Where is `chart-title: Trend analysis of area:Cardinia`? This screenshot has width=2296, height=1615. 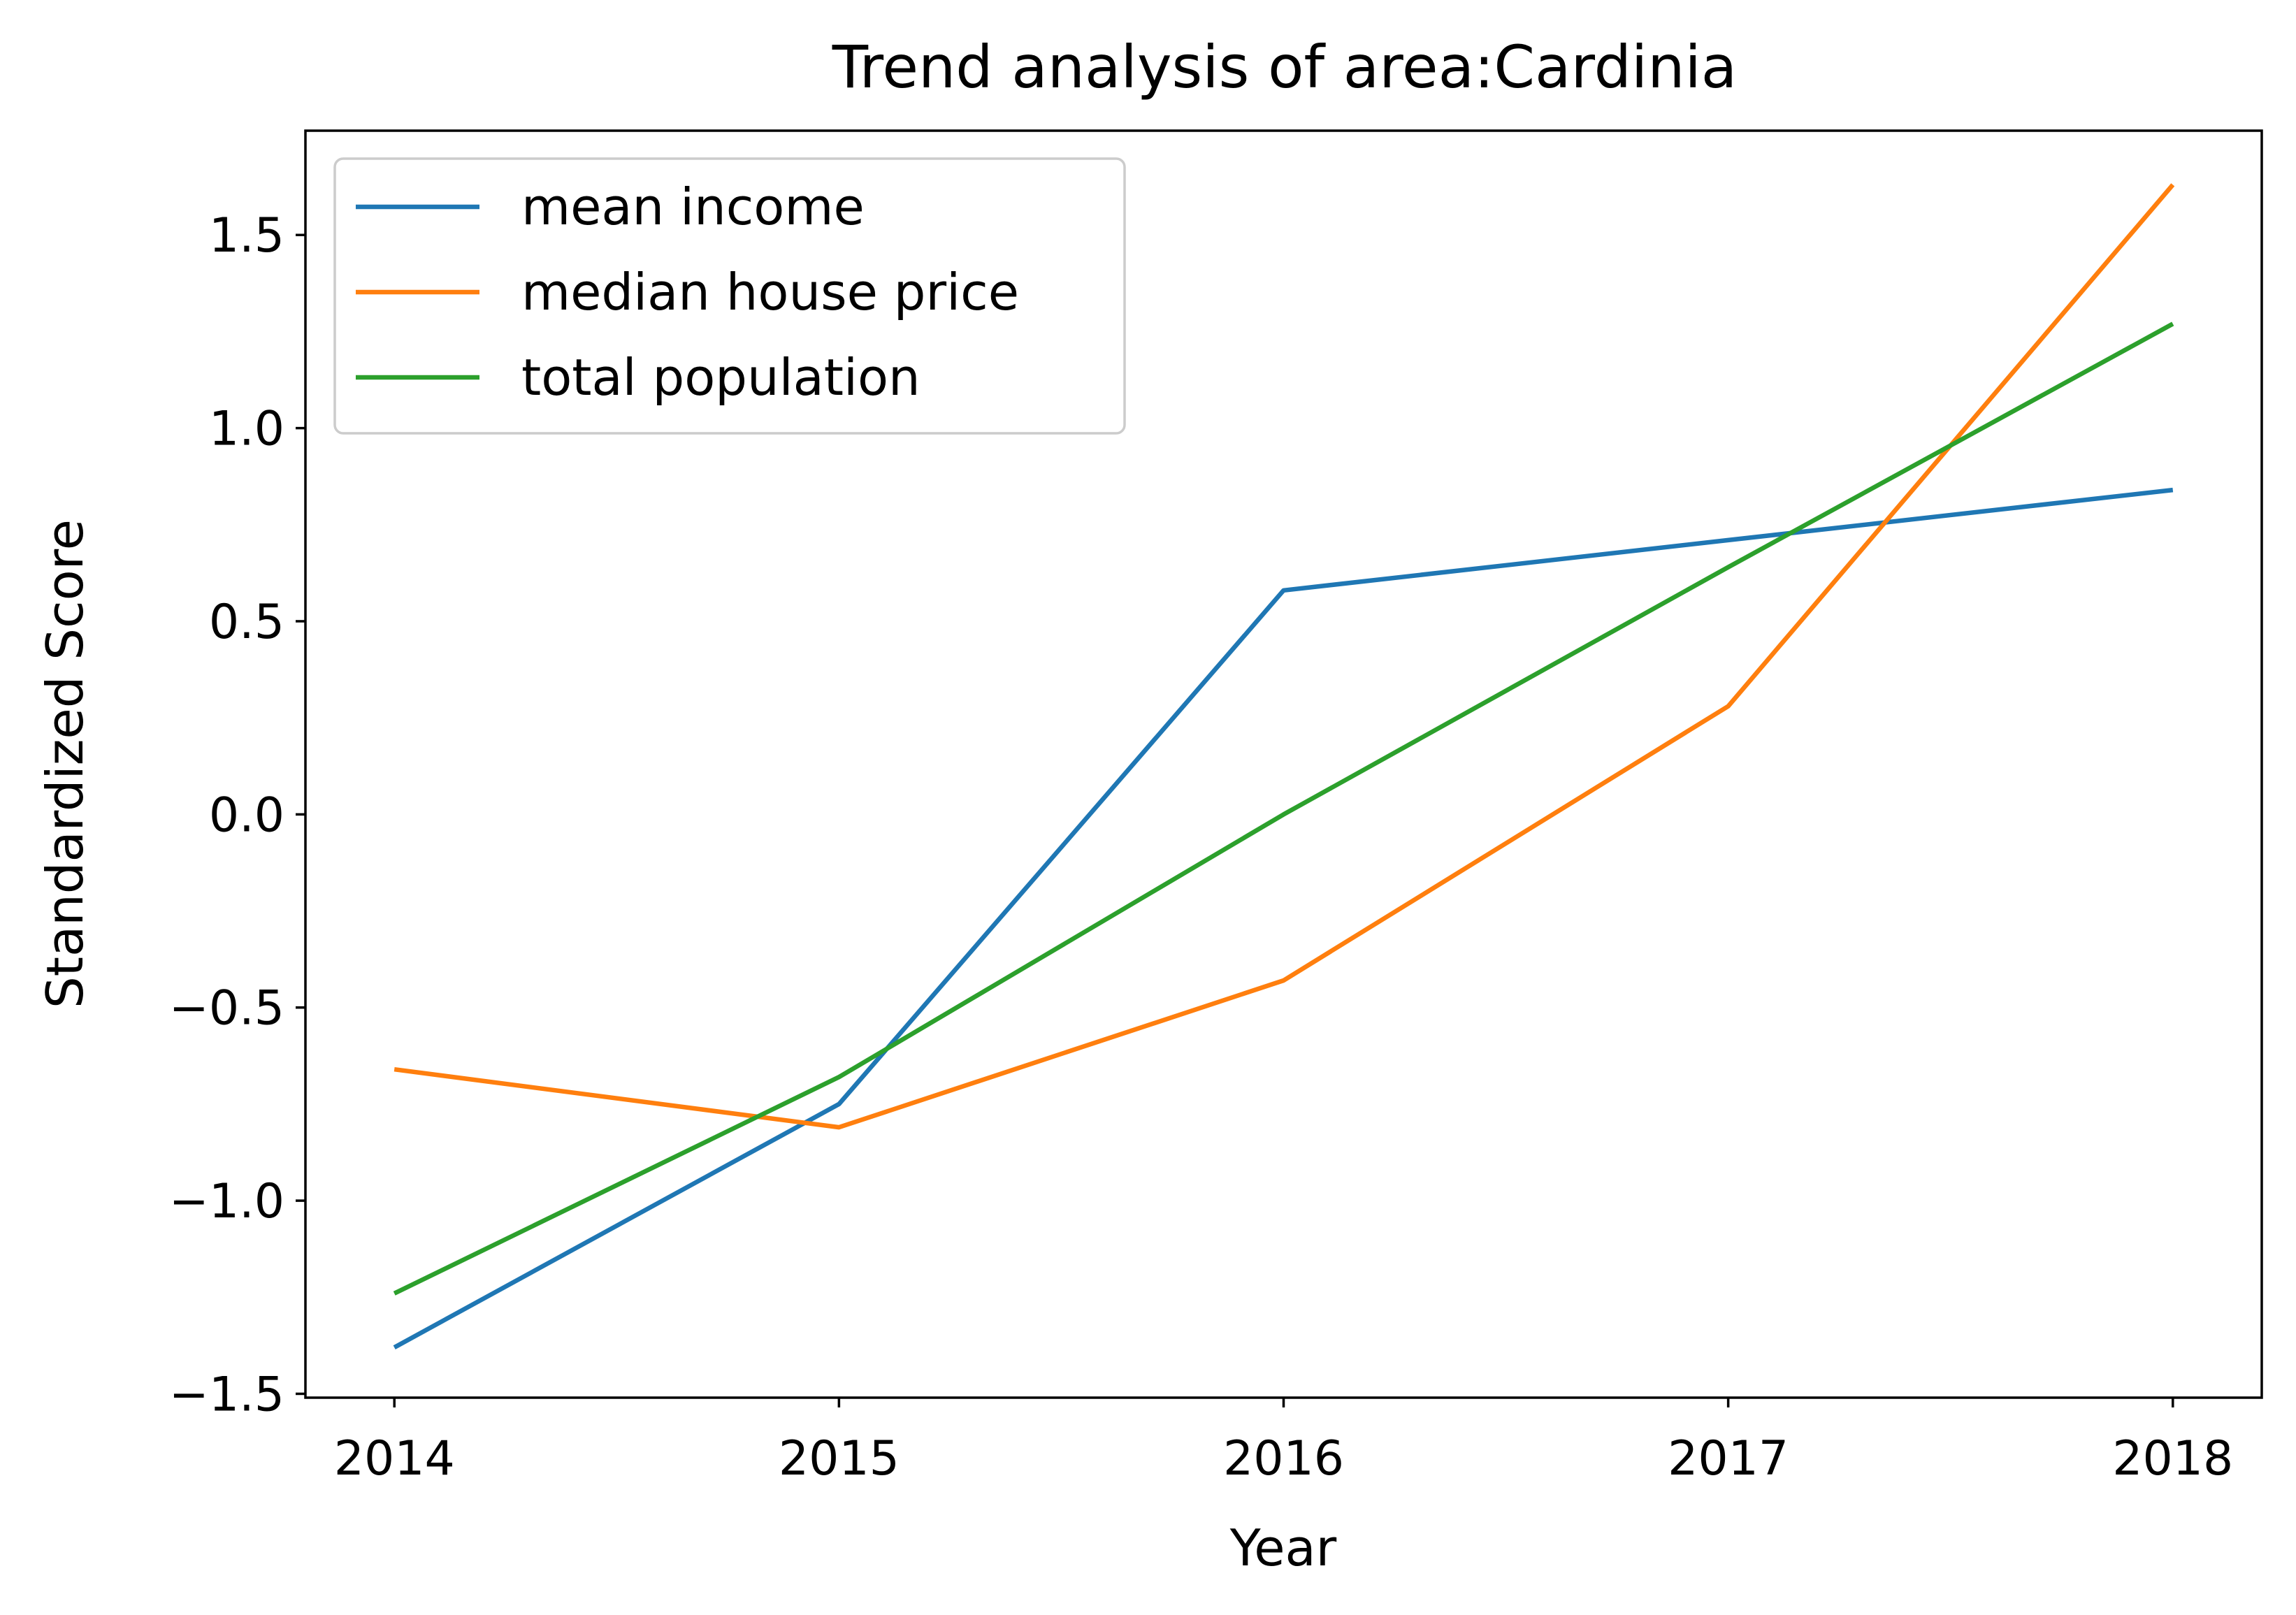 chart-title: Trend analysis of area:Cardinia is located at coordinates (1285, 67).